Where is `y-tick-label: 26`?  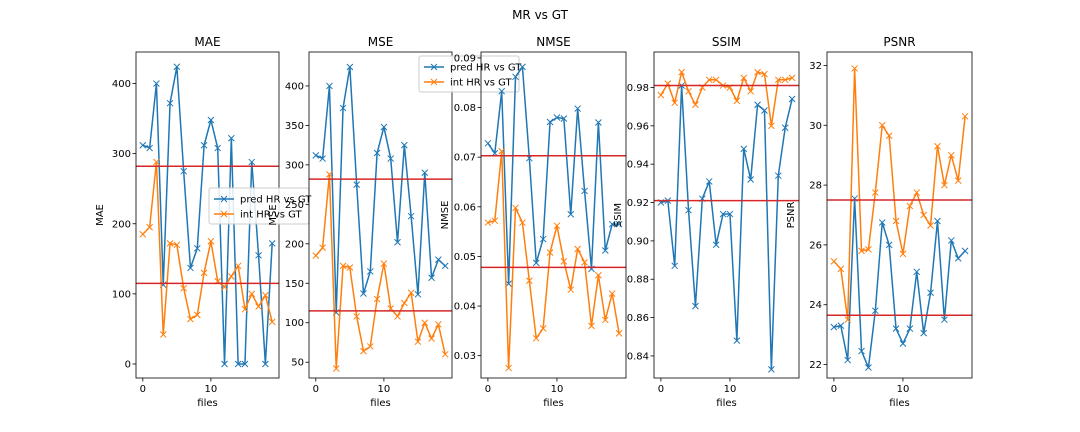
y-tick-label: 26 is located at coordinates (815, 245).